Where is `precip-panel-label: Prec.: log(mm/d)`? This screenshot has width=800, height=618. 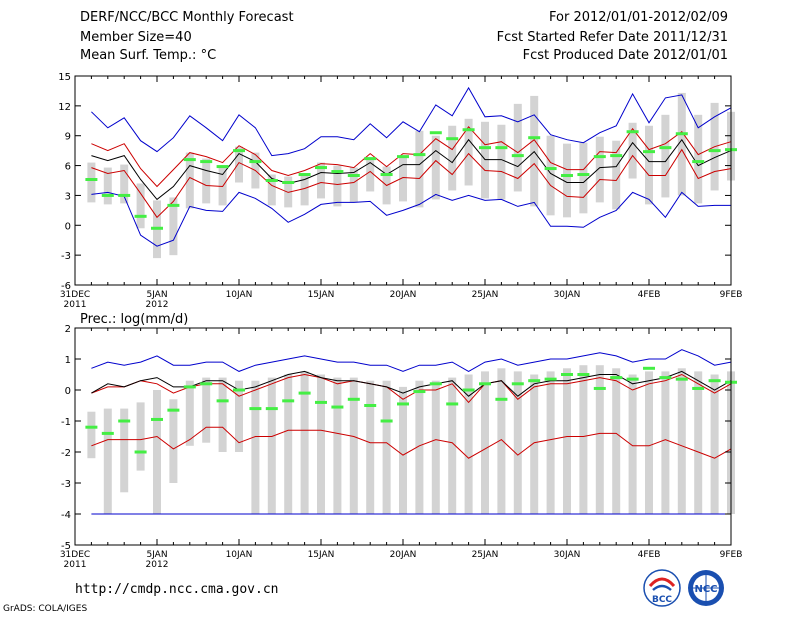
precip-panel-label: Prec.: log(mm/d) is located at coordinates (134, 319).